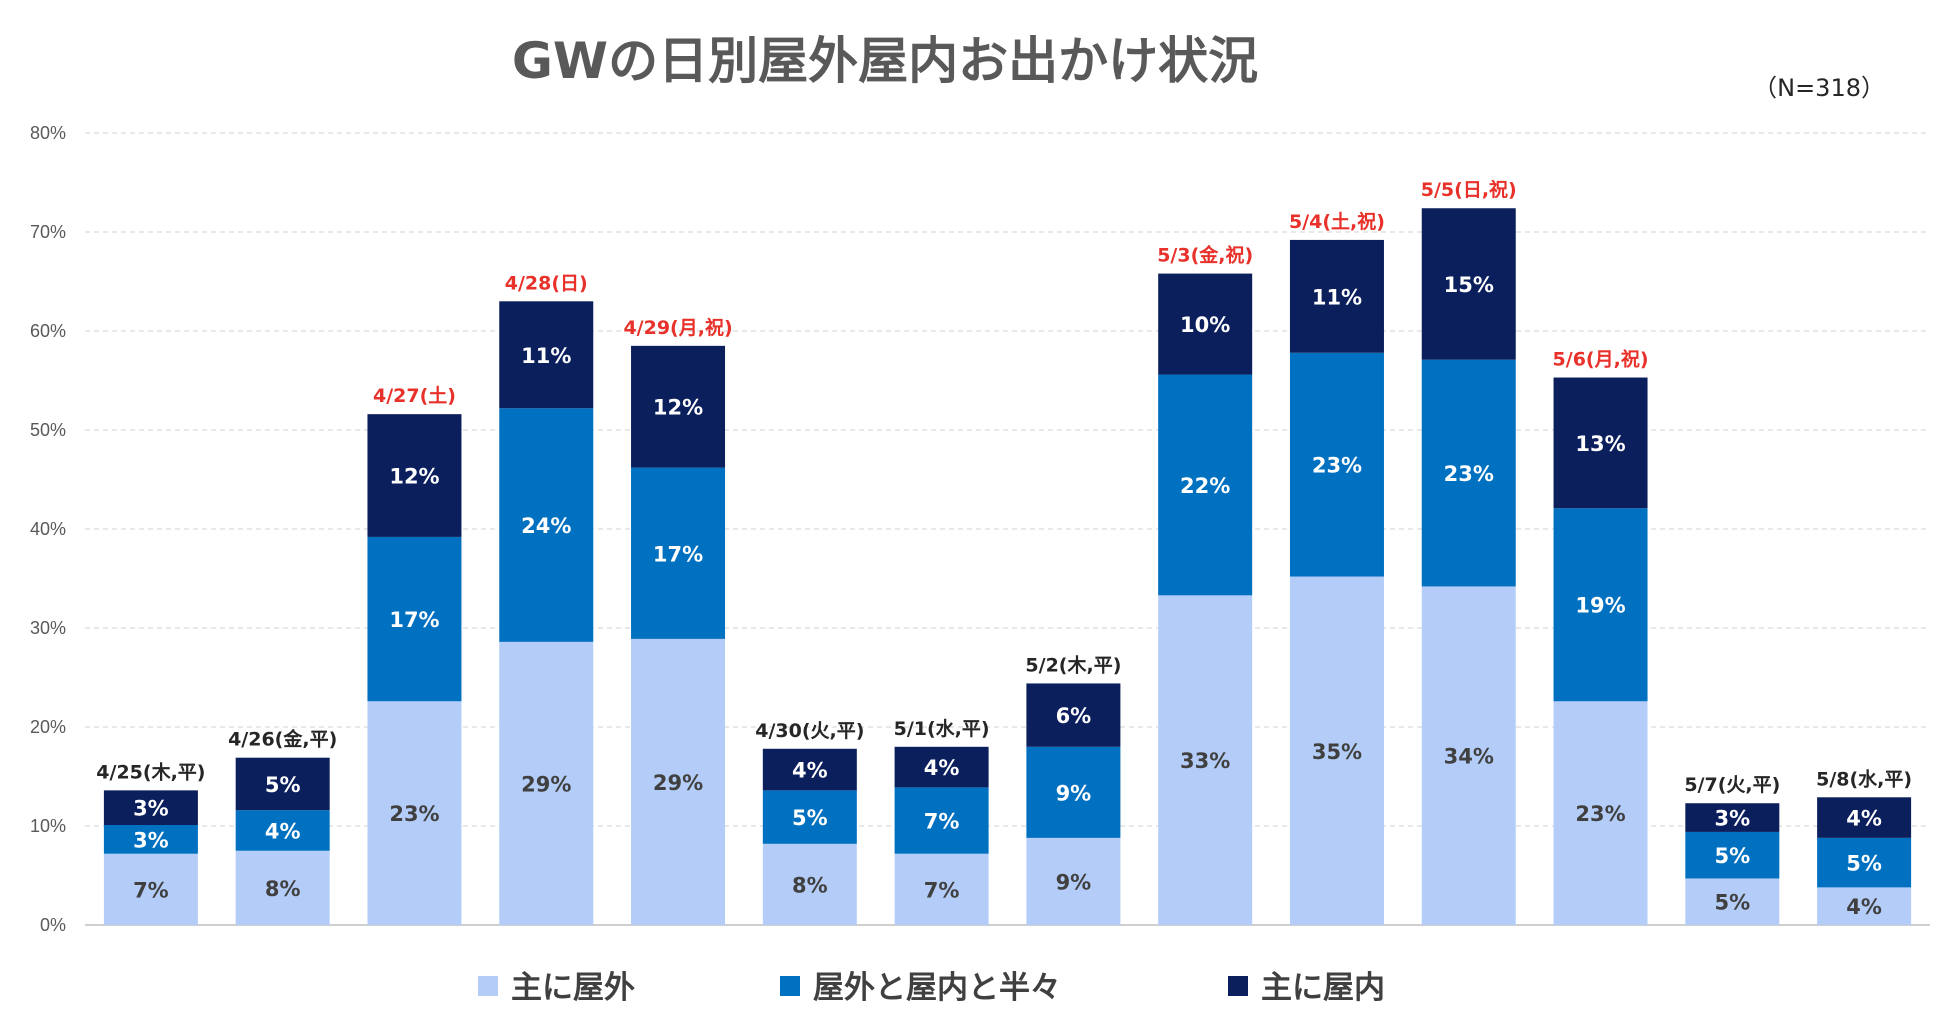 The height and width of the screenshot is (1025, 1950). Describe the element at coordinates (546, 283) in the screenshot. I see `category-label: 4/28(日)` at that location.